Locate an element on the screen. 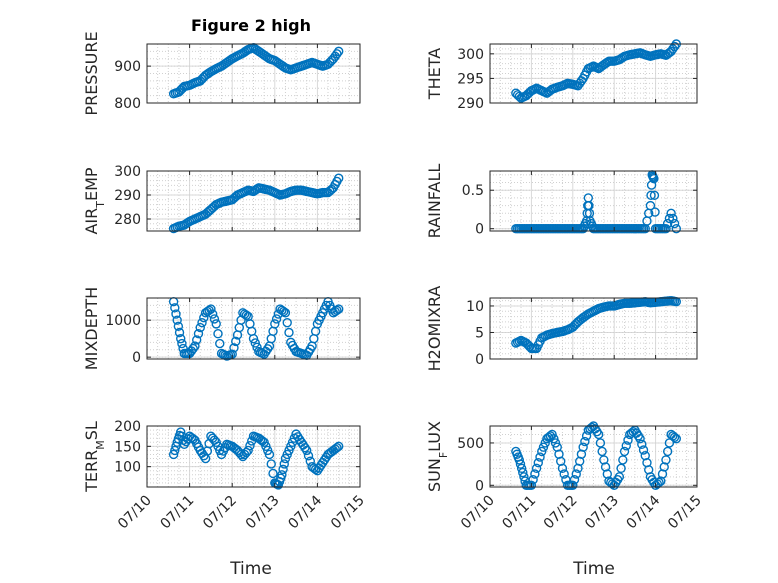 The height and width of the screenshot is (583, 778). series-markers is located at coordinates (596, 202).